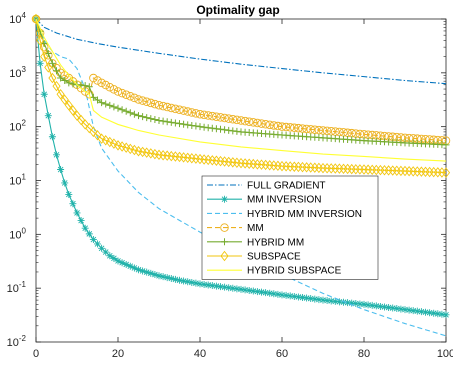 The image size is (453, 369). I want to click on legend-entry: HYBRID MM, so click(255, 242).